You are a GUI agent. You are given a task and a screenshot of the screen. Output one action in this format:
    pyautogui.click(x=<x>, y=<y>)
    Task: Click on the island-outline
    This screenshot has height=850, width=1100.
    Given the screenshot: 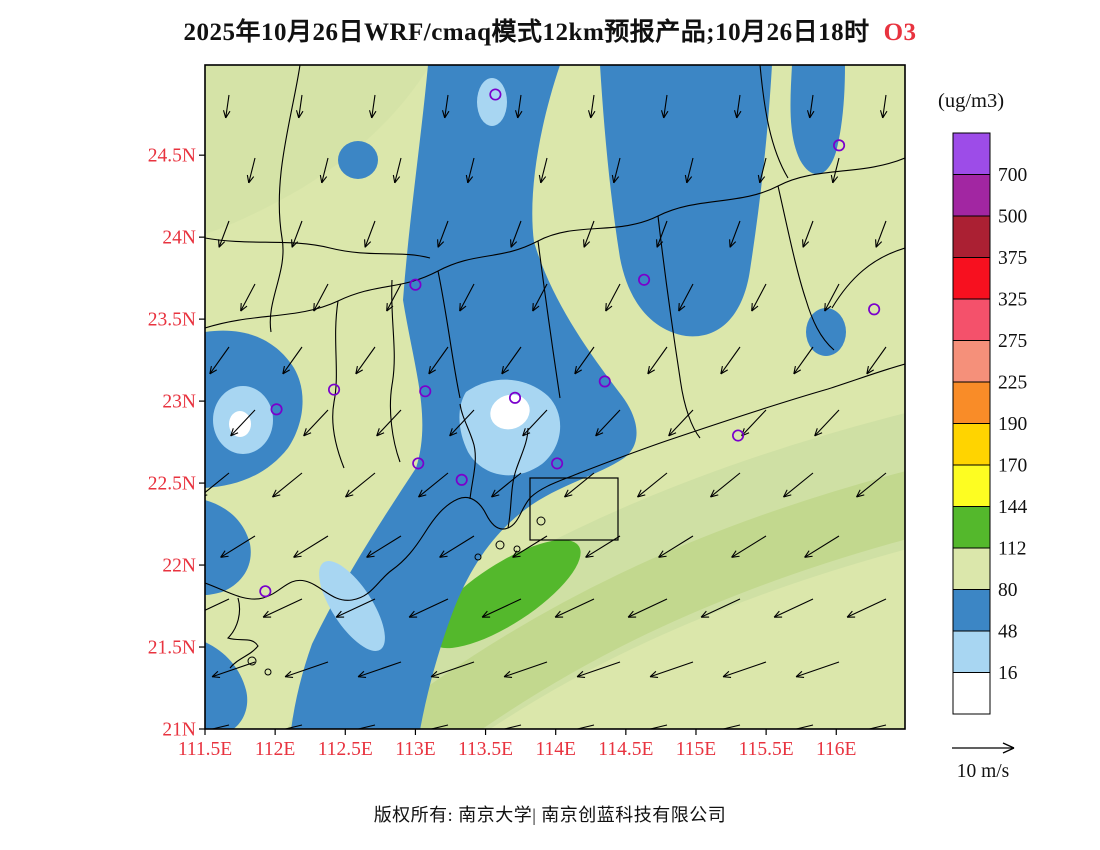 What is the action you would take?
    pyautogui.click(x=252, y=661)
    